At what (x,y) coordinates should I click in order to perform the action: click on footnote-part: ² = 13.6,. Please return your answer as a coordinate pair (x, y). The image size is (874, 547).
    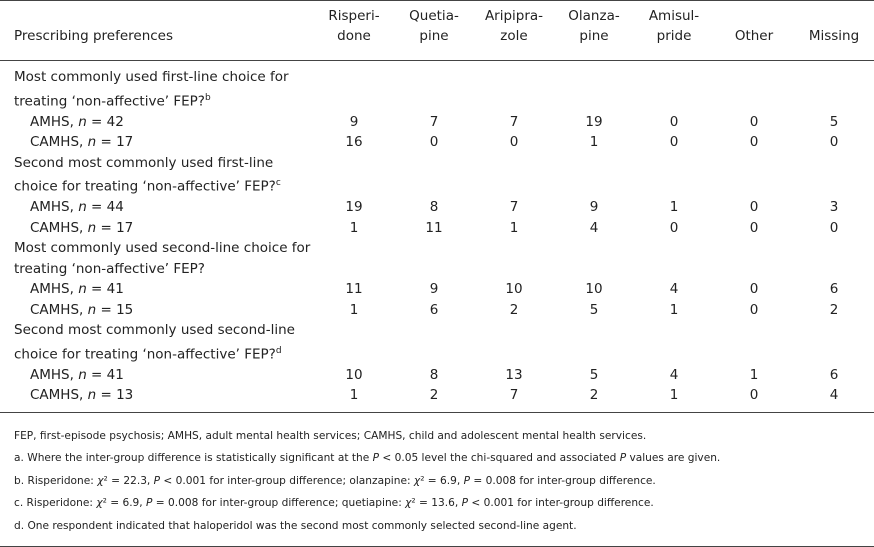
    Looking at the image, I should click on (436, 503).